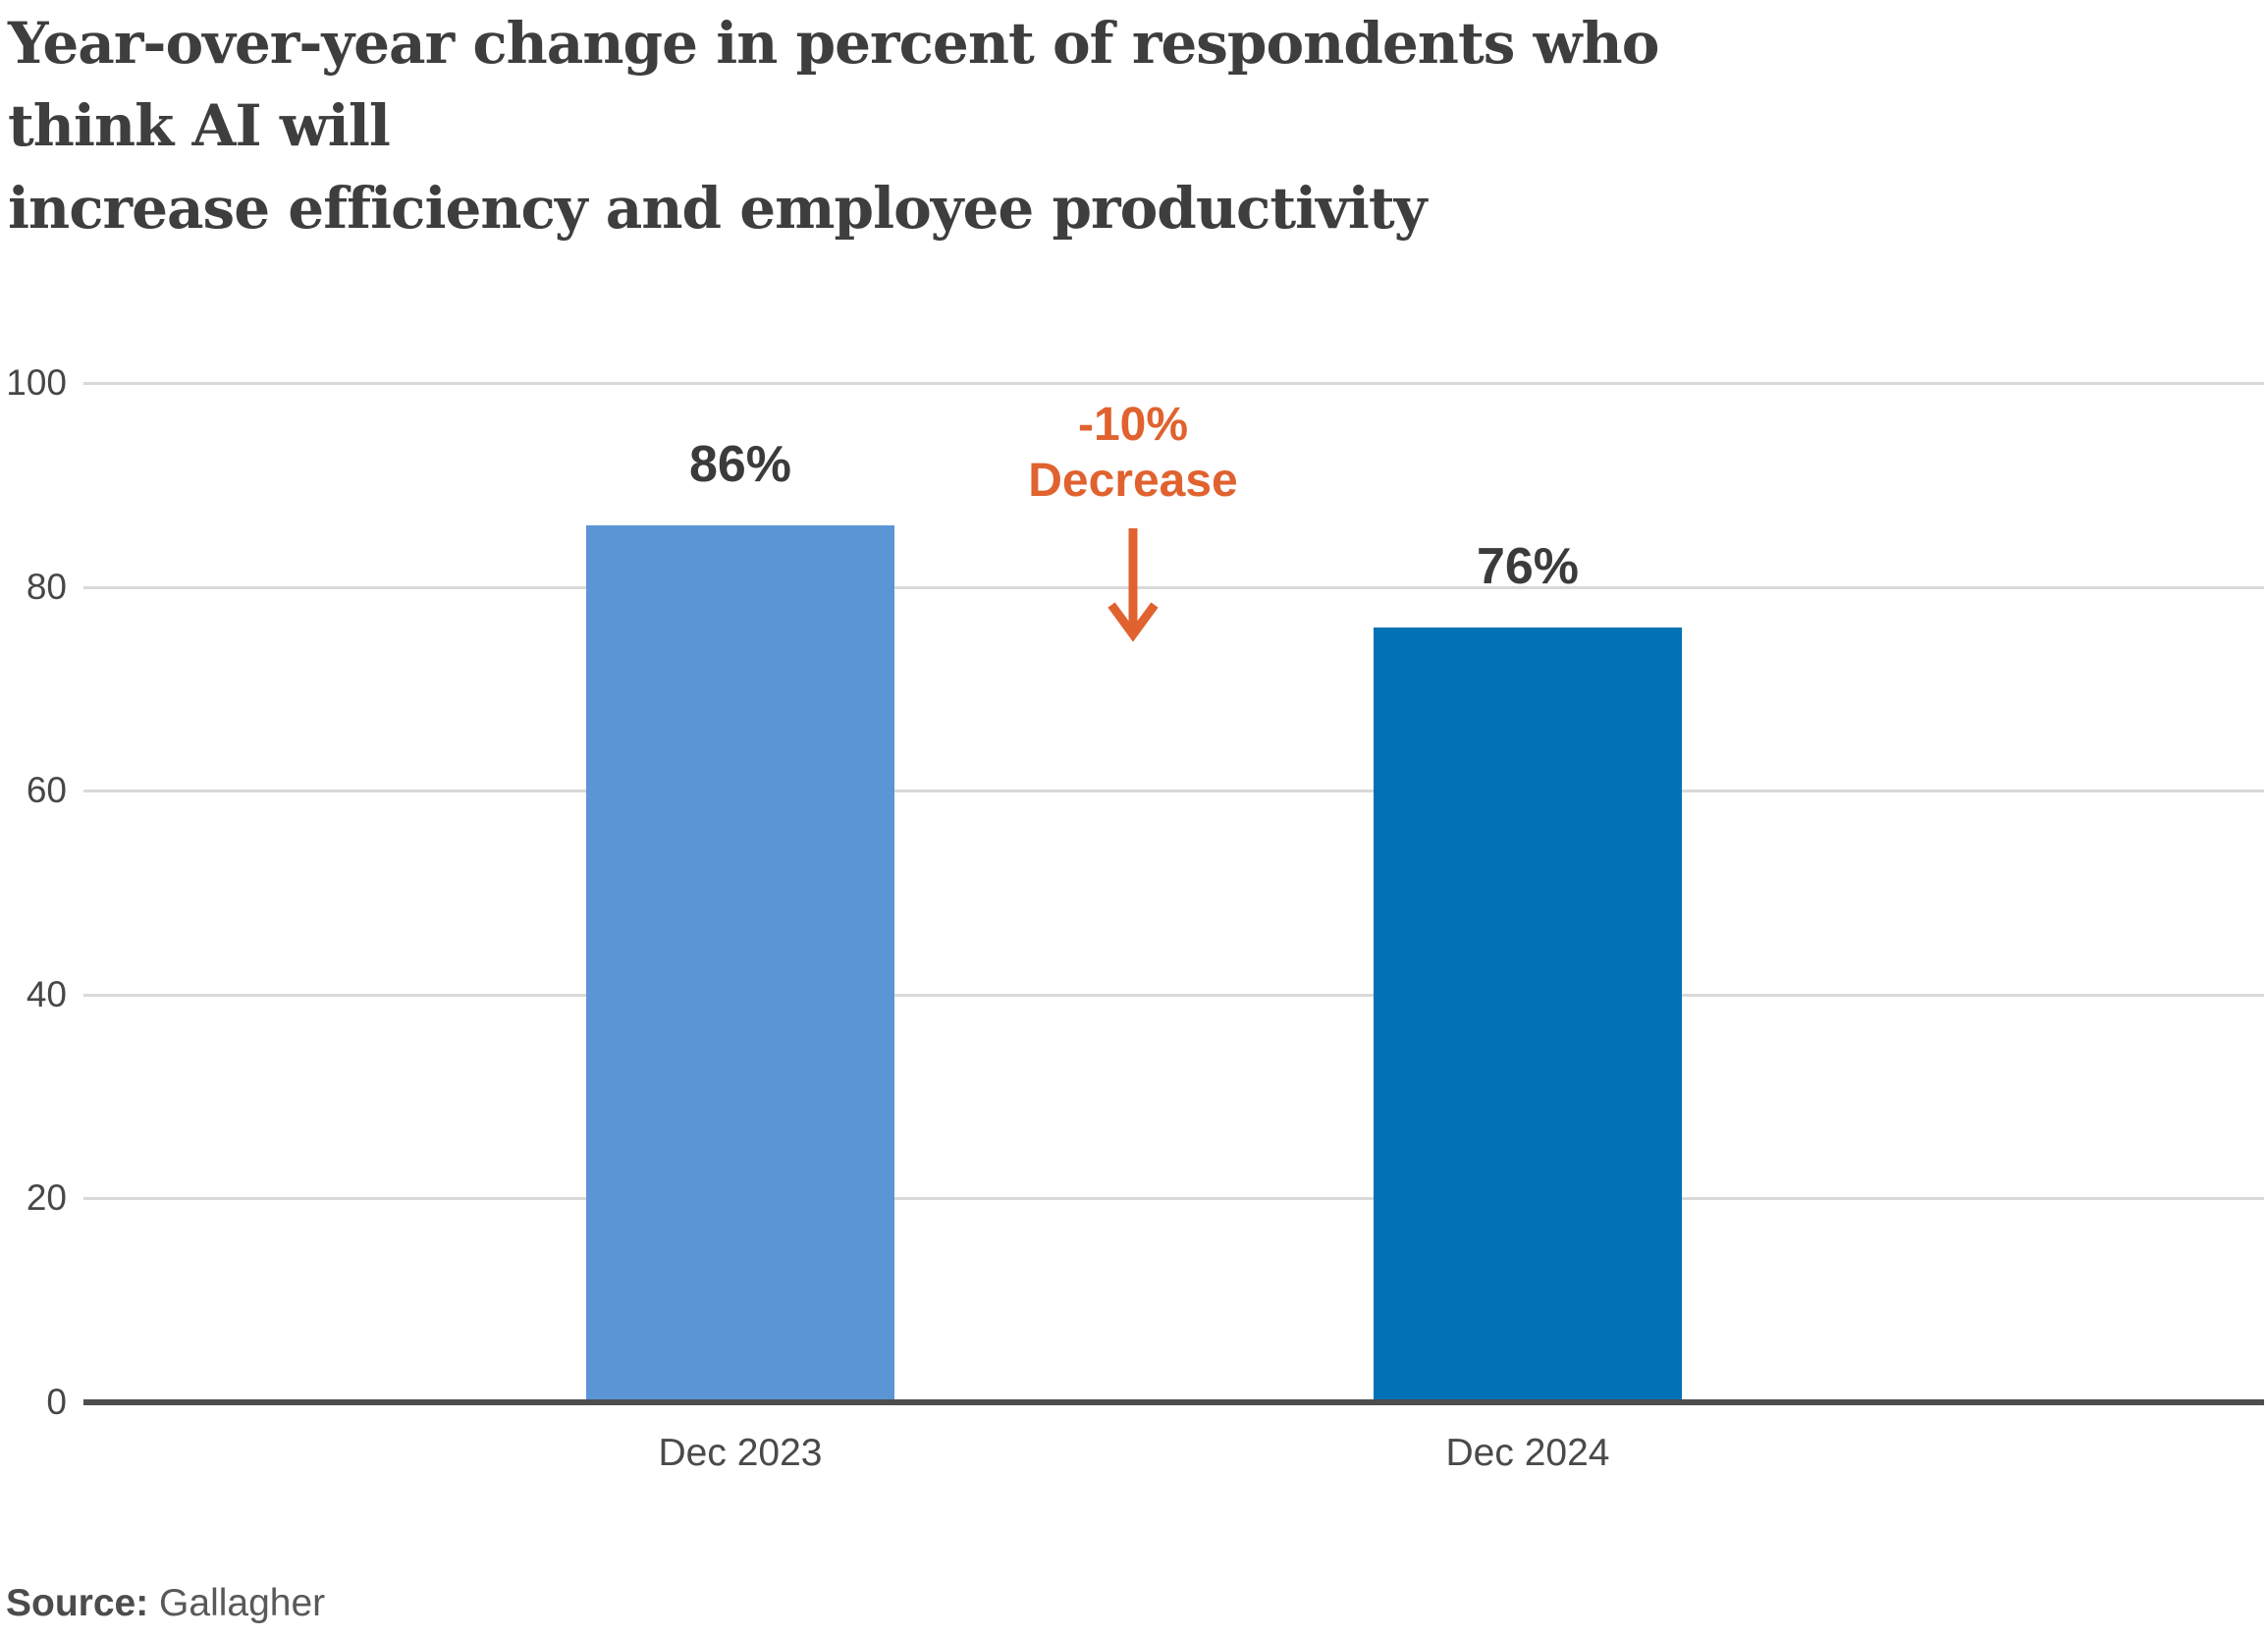  I want to click on down-arrow-icon, so click(1133, 583).